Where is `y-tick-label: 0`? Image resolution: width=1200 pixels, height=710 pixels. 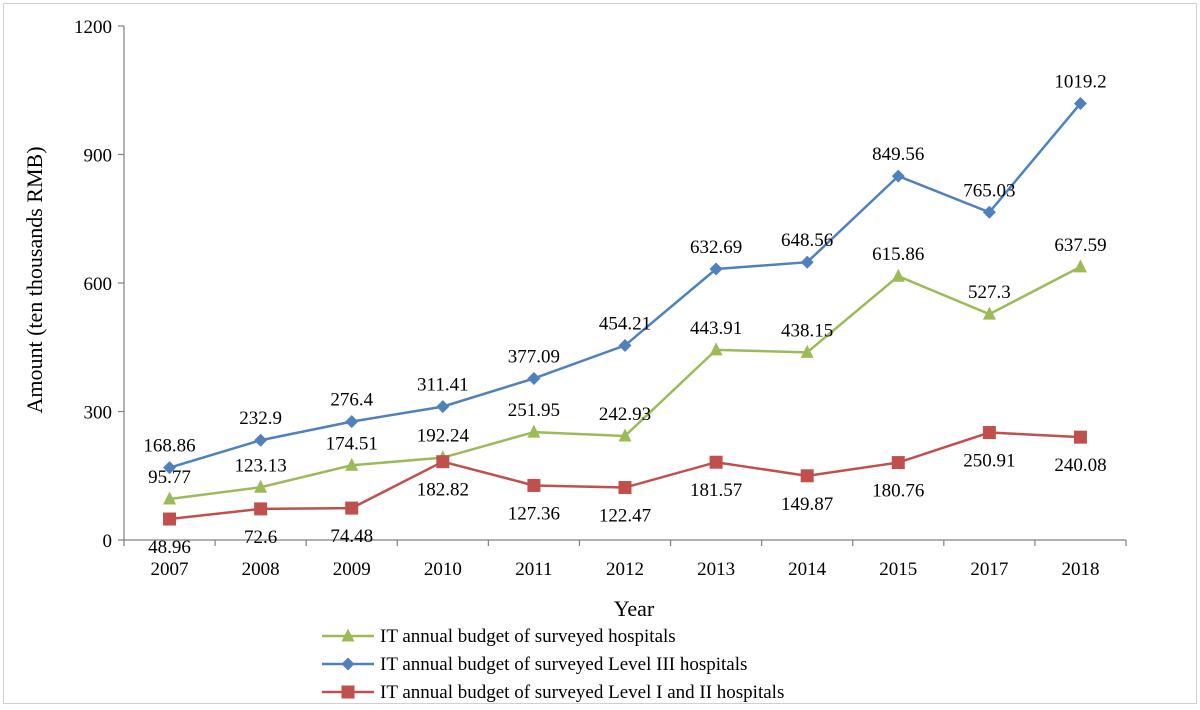 y-tick-label: 0 is located at coordinates (108, 541).